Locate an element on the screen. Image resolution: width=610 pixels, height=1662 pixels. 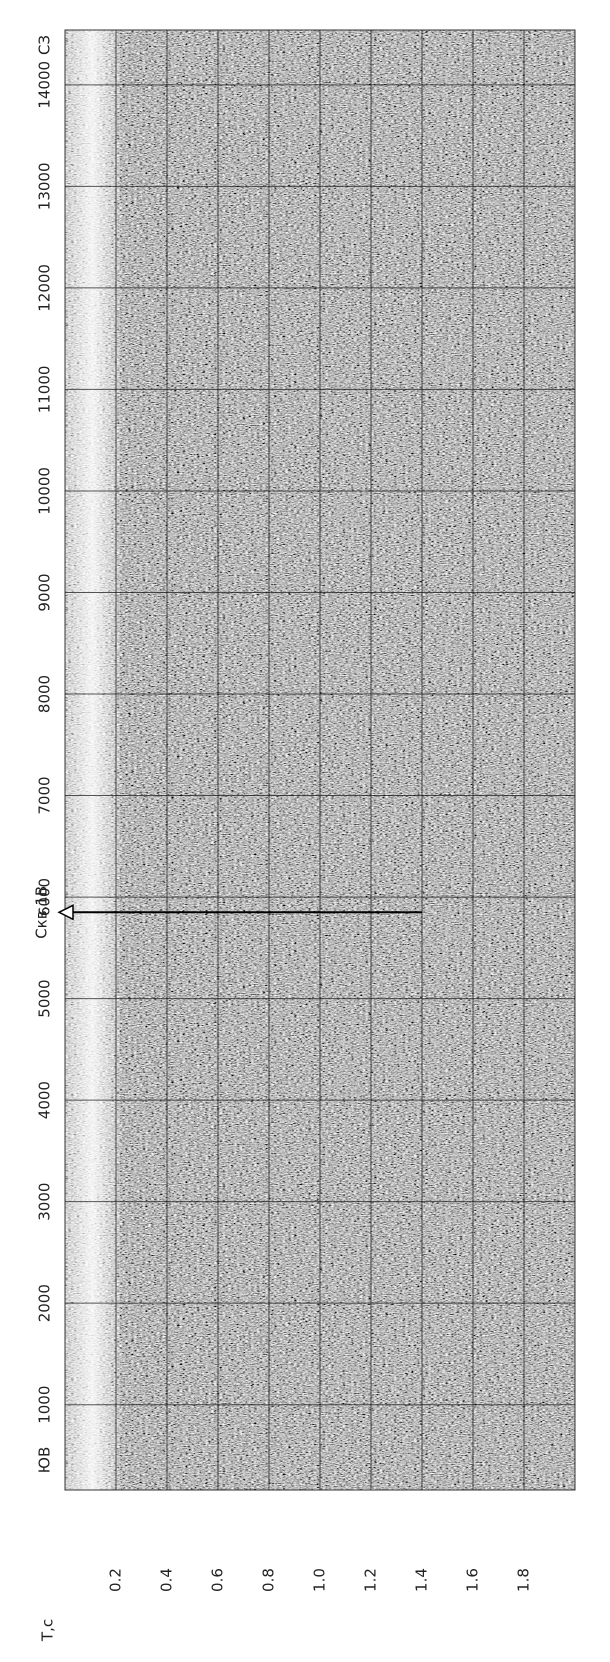
time-tick-label: 1.0 is located at coordinates (320, 1580).